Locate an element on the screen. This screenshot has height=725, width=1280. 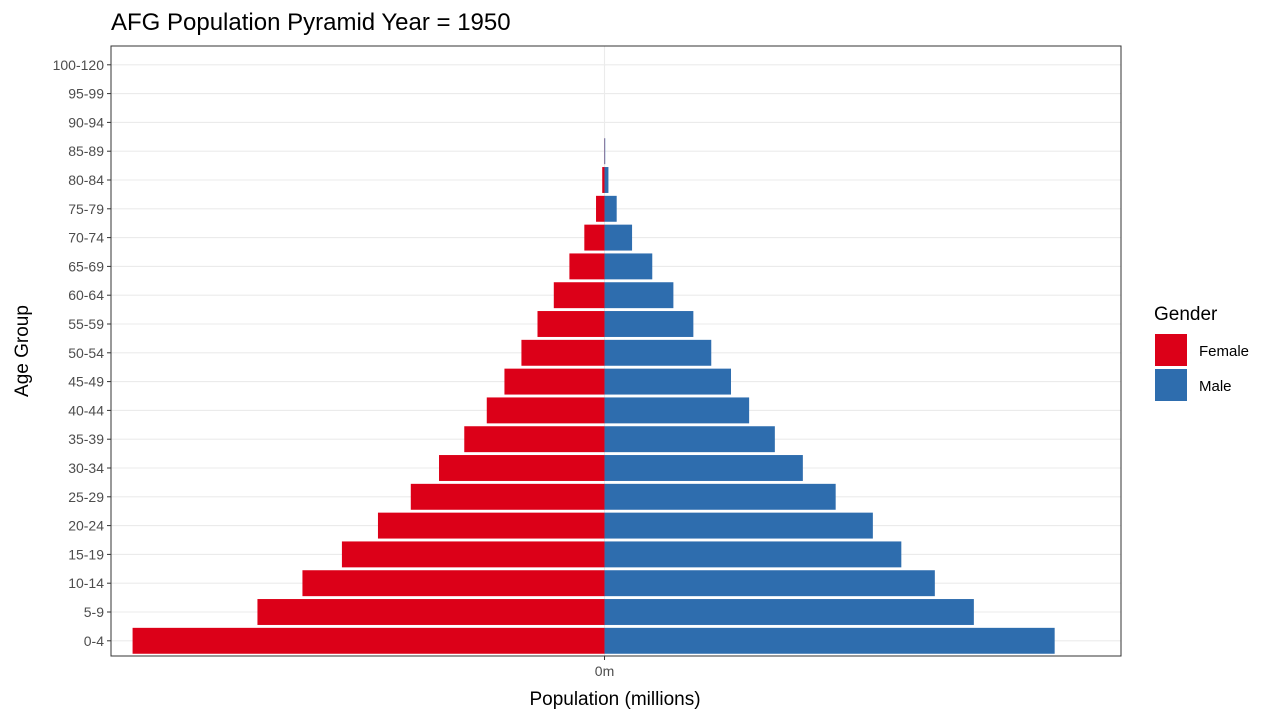
y-tick-label-10-14: 10-14 is located at coordinates (86, 583).